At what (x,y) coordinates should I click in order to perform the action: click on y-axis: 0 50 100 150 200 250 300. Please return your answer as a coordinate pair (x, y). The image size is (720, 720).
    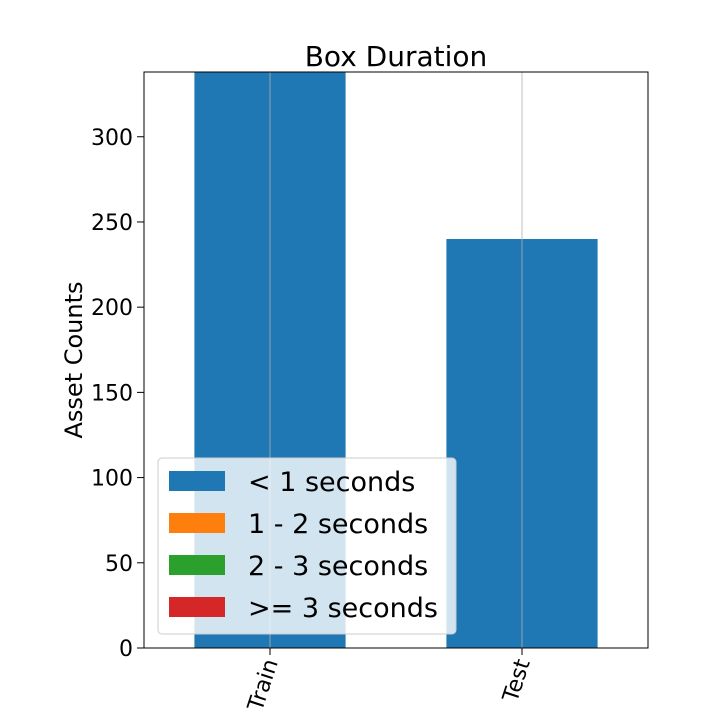
    Looking at the image, I should click on (117, 394).